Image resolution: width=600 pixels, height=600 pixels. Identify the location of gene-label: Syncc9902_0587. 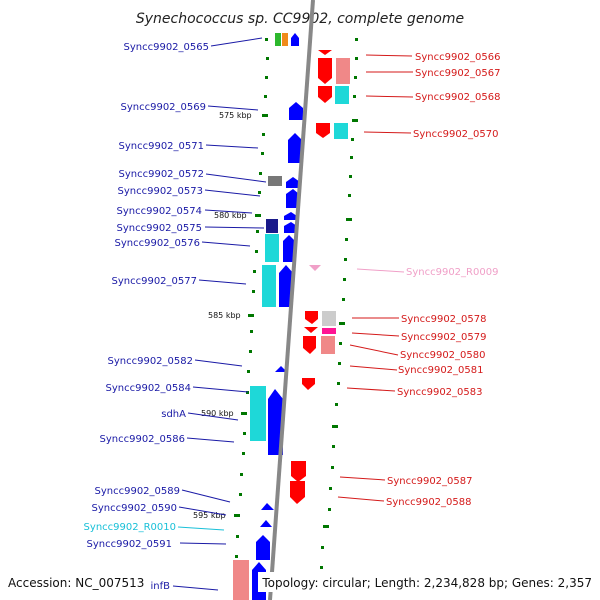
(430, 481).